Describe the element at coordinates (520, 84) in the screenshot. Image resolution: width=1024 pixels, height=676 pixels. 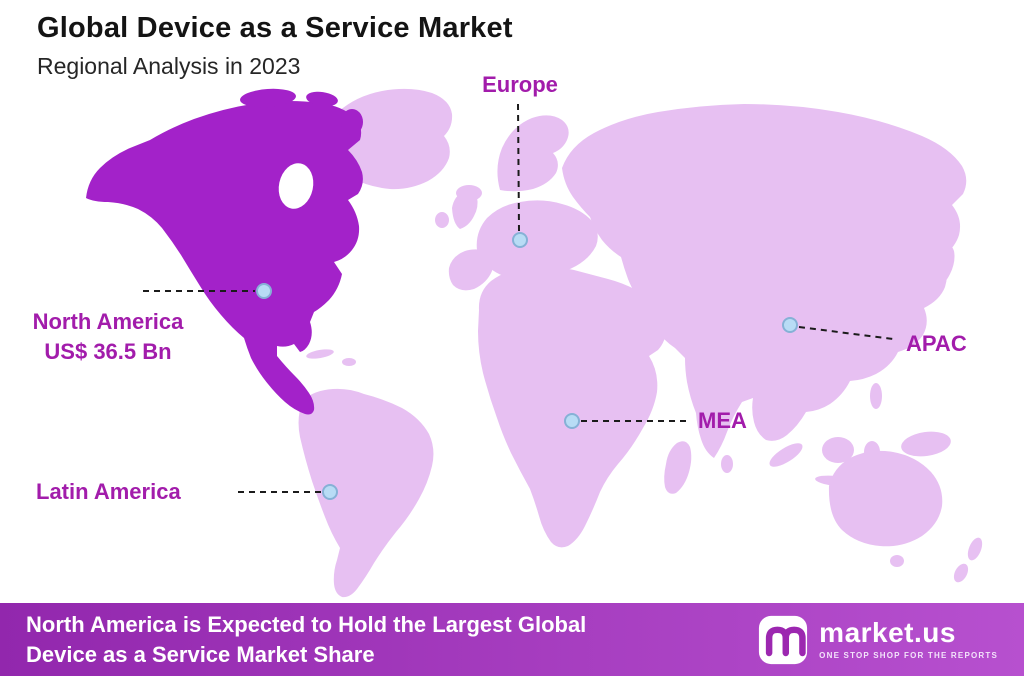
I see `region-label-europe: Europe` at that location.